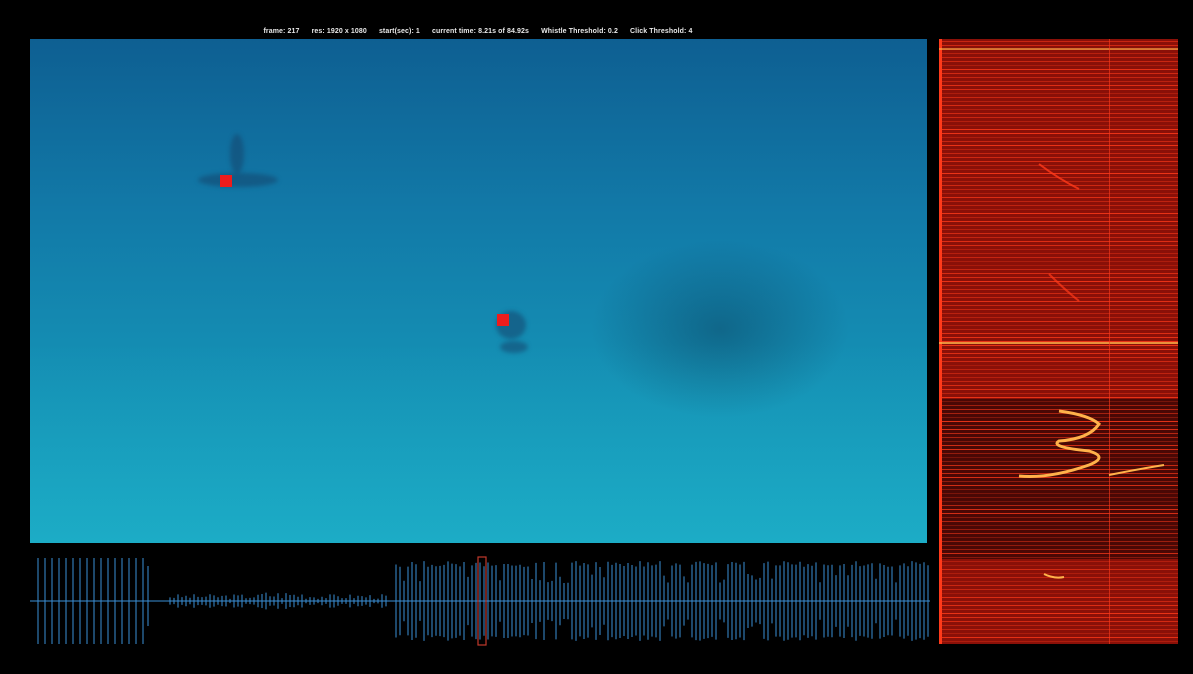 This screenshot has height=674, width=1193. I want to click on whistle-contour-main, so click(1059, 443).